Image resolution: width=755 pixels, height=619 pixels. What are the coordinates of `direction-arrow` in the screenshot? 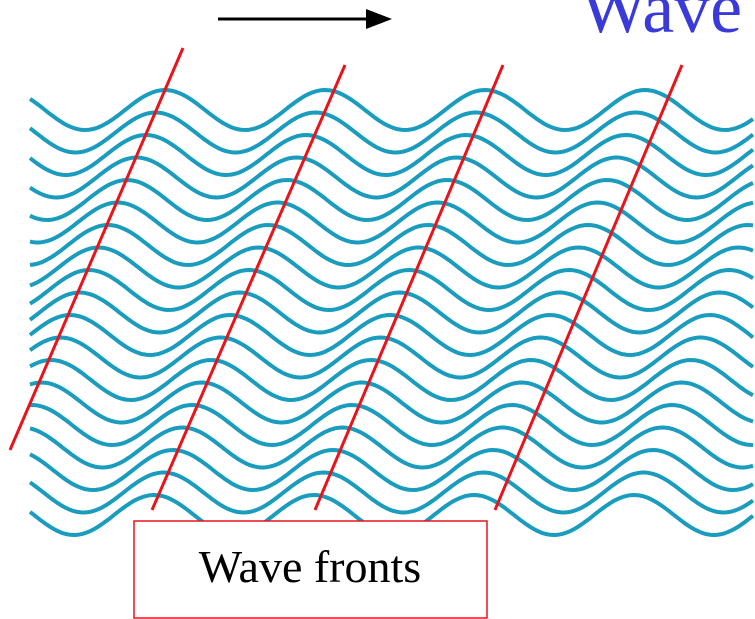 It's located at (305, 19).